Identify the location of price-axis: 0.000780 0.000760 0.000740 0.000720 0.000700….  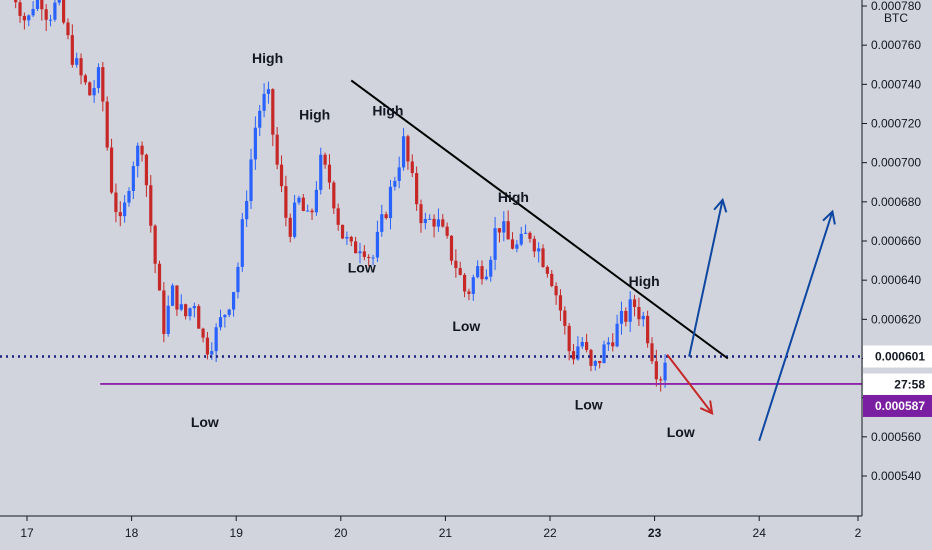
(891, 241).